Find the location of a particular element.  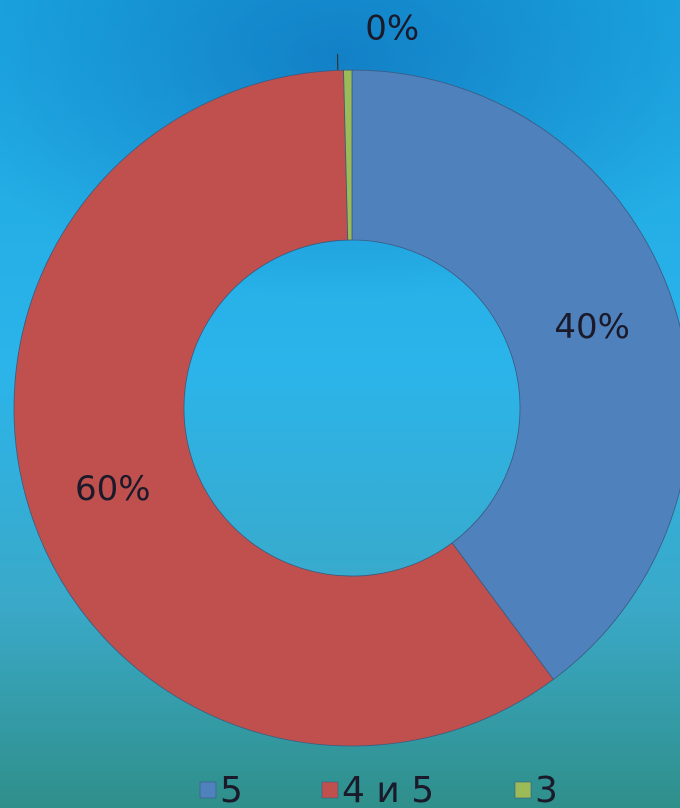

data-label: 60% is located at coordinates (113, 489).